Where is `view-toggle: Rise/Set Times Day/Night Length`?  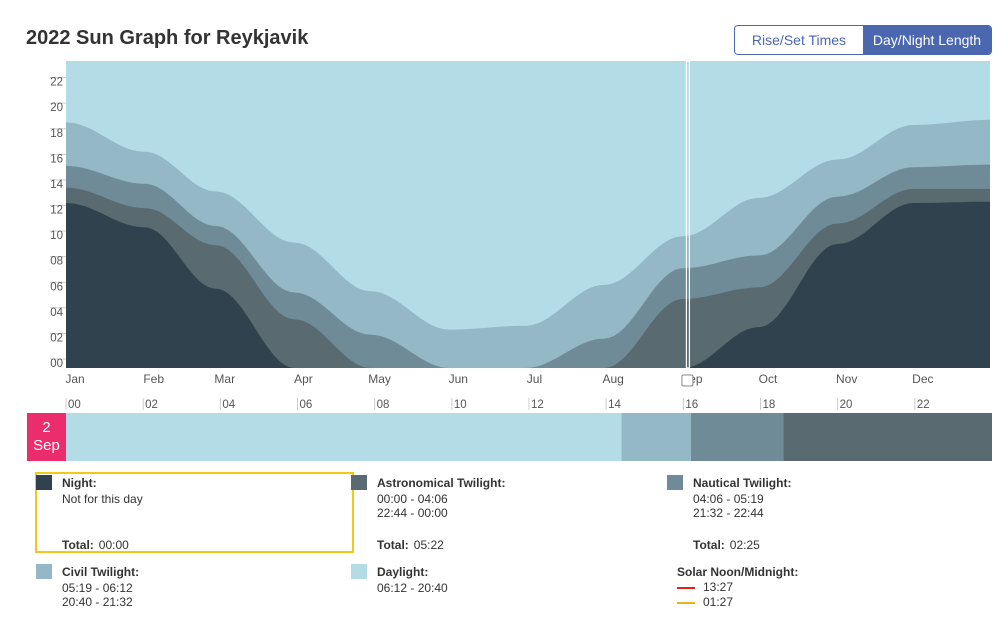 view-toggle: Rise/Set Times Day/Night Length is located at coordinates (863, 40).